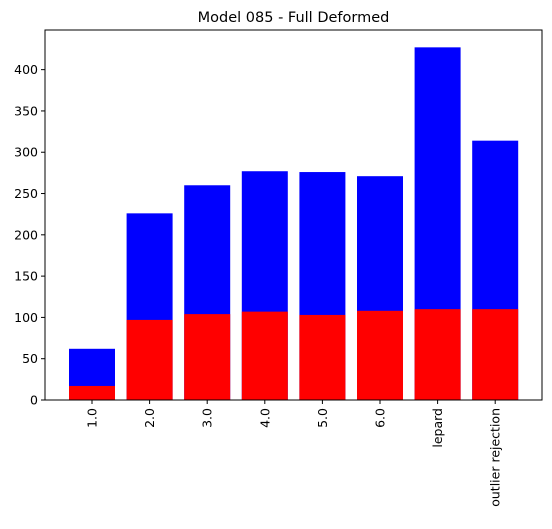  Describe the element at coordinates (437, 428) in the screenshot. I see `x-tick-label: lepard` at that location.